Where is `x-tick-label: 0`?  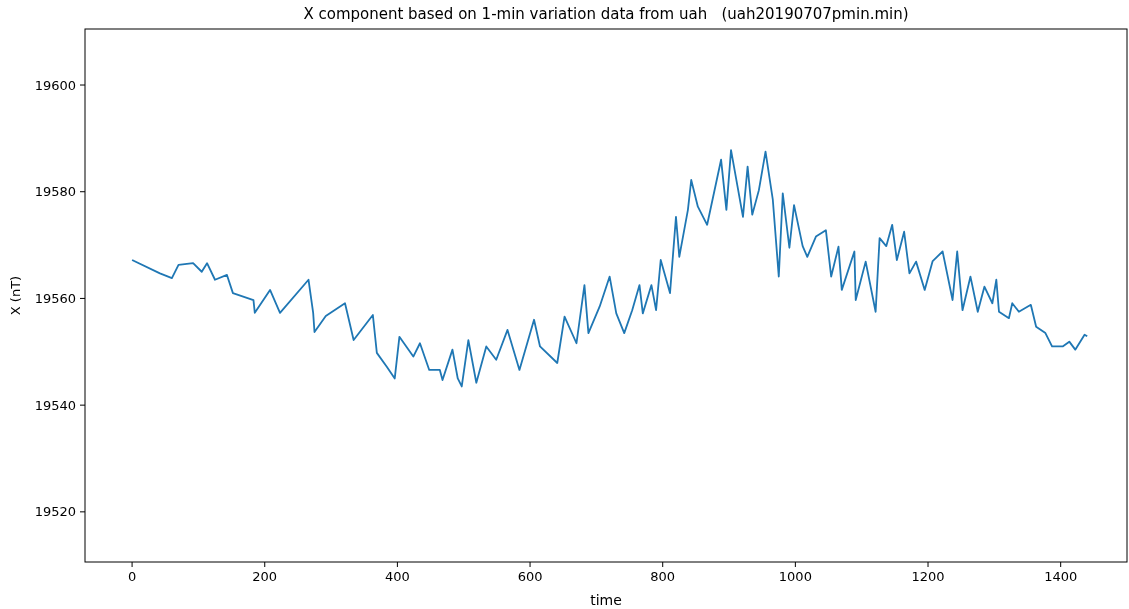 x-tick-label: 0 is located at coordinates (132, 576).